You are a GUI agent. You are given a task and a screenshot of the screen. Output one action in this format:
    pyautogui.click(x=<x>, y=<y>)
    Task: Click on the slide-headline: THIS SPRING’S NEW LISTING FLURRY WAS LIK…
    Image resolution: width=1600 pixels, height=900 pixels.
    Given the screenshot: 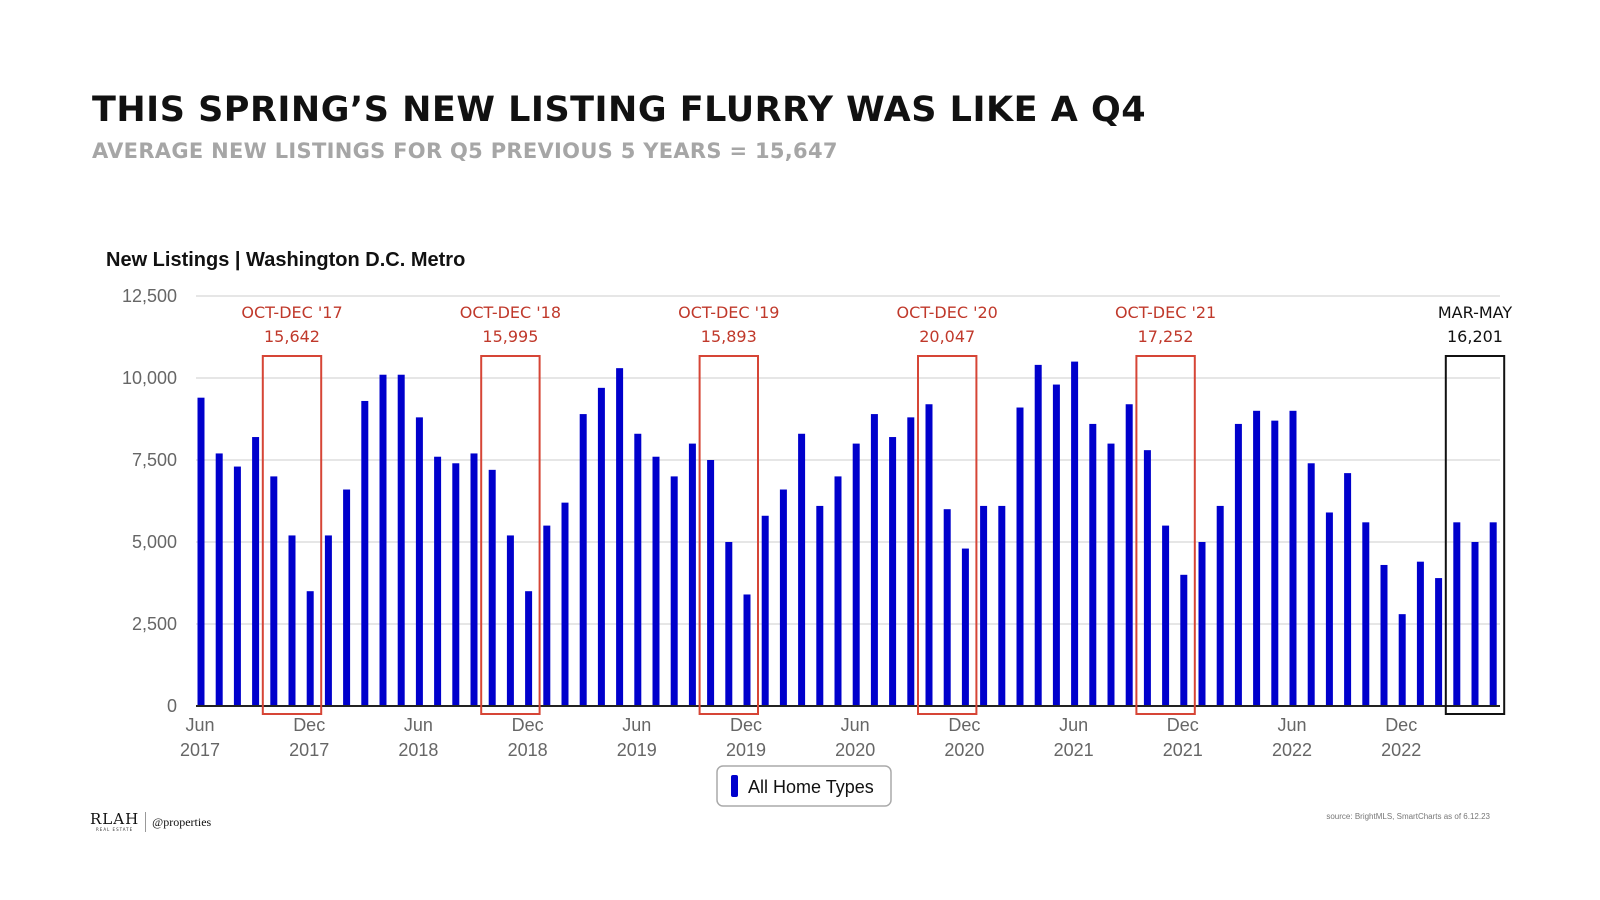 What is the action you would take?
    pyautogui.click(x=619, y=110)
    